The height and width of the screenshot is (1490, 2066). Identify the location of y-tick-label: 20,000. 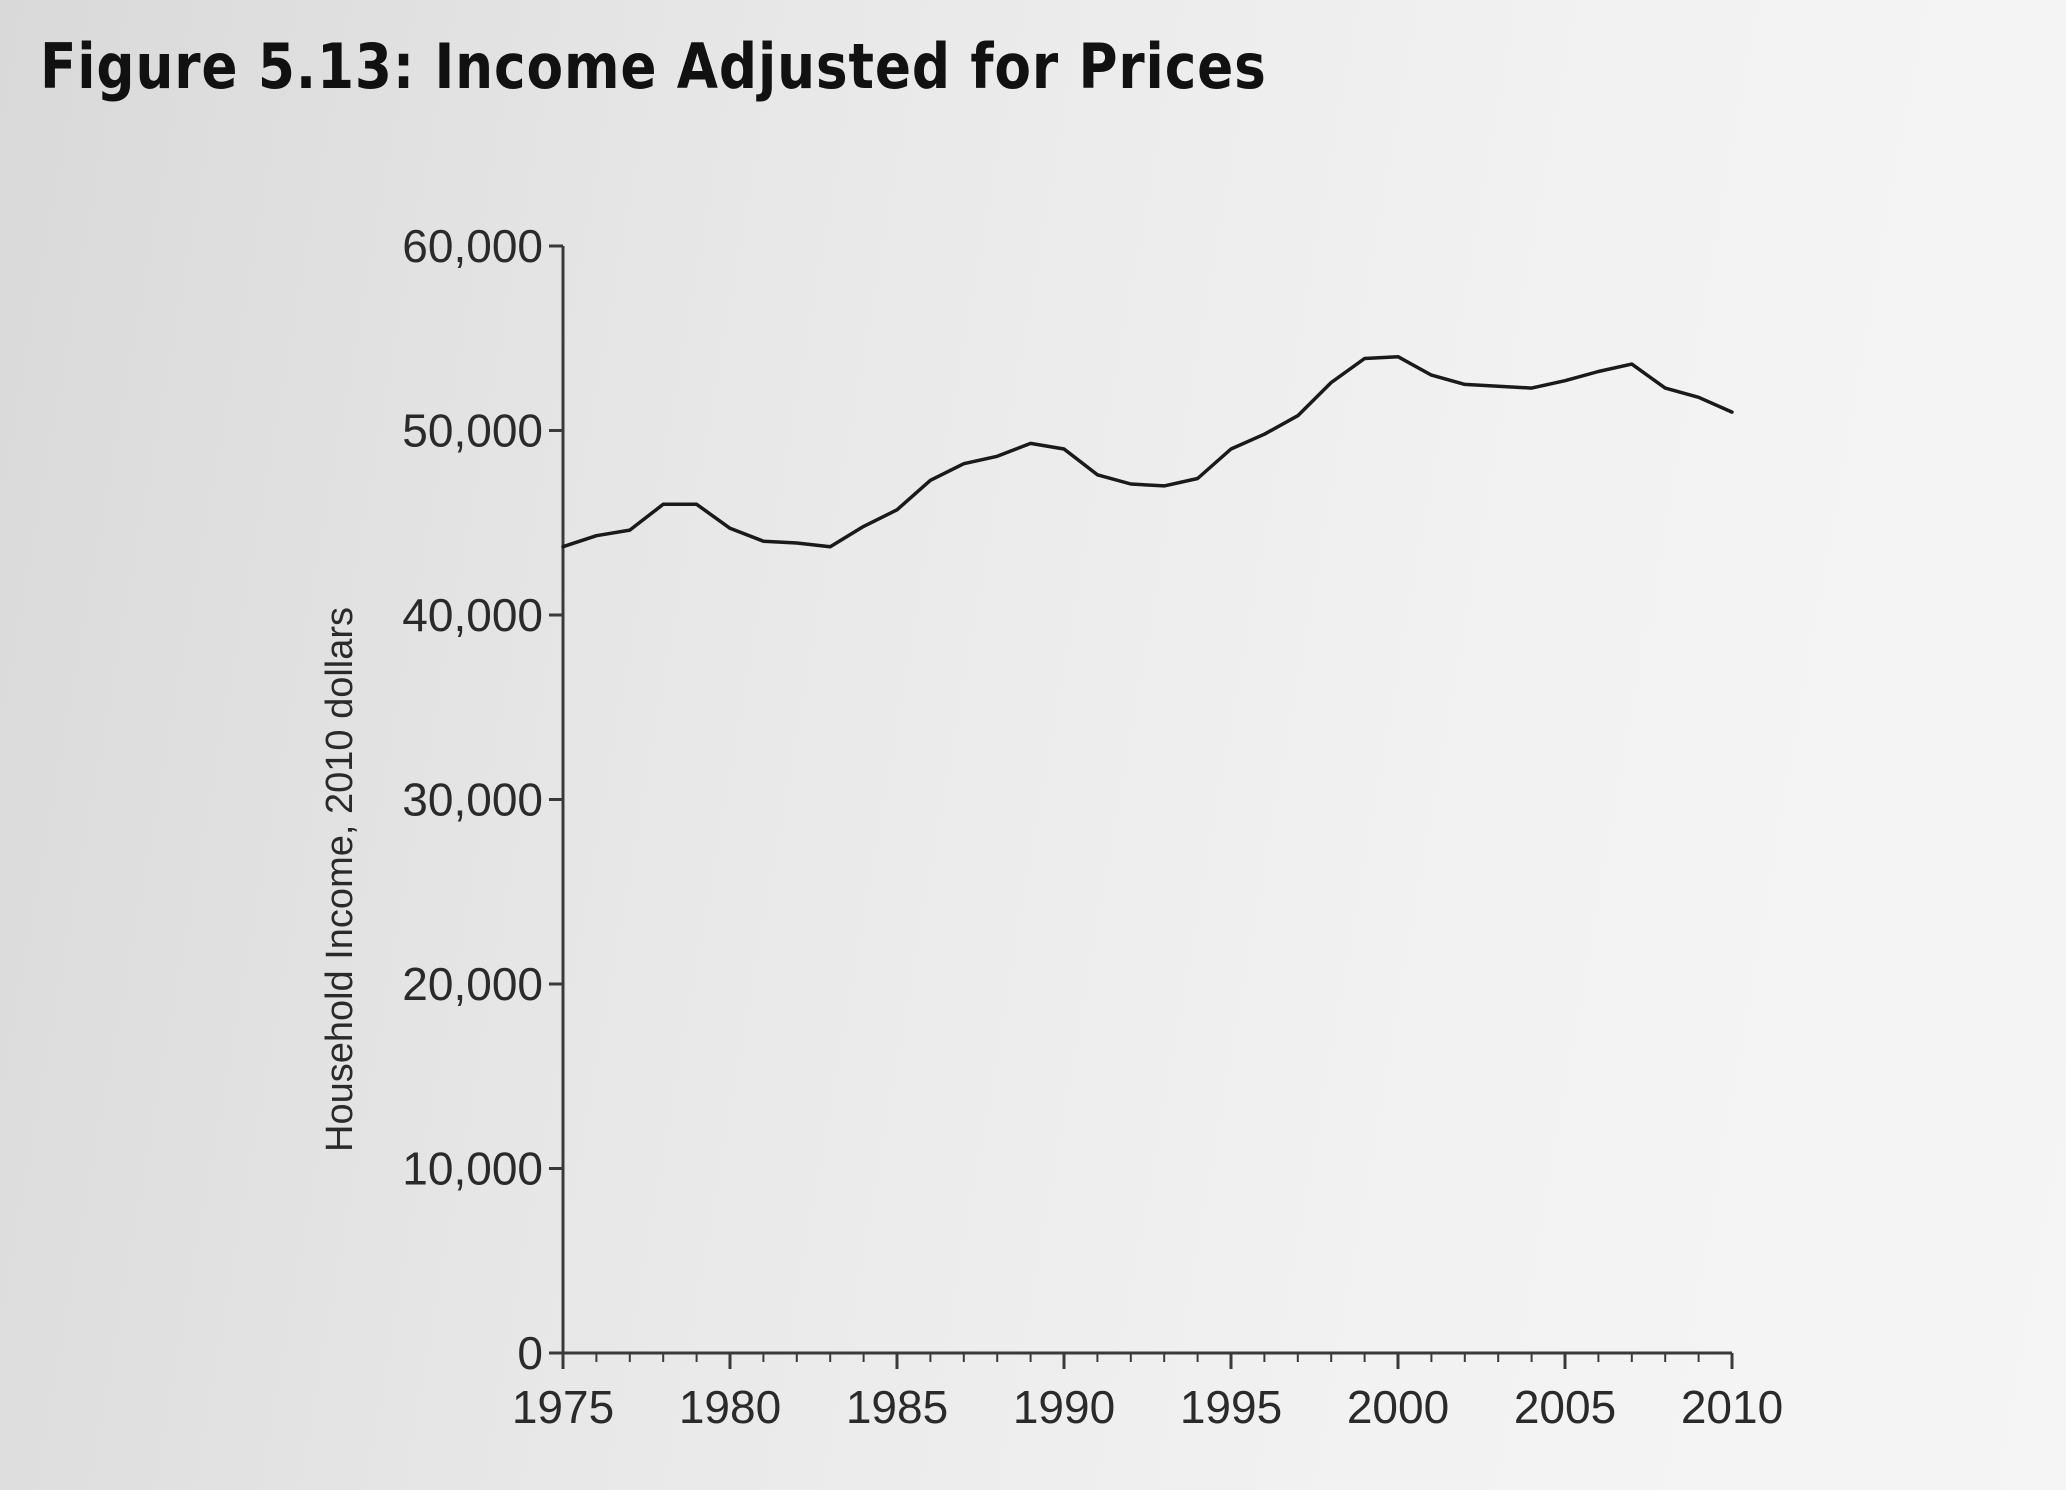
(472, 984).